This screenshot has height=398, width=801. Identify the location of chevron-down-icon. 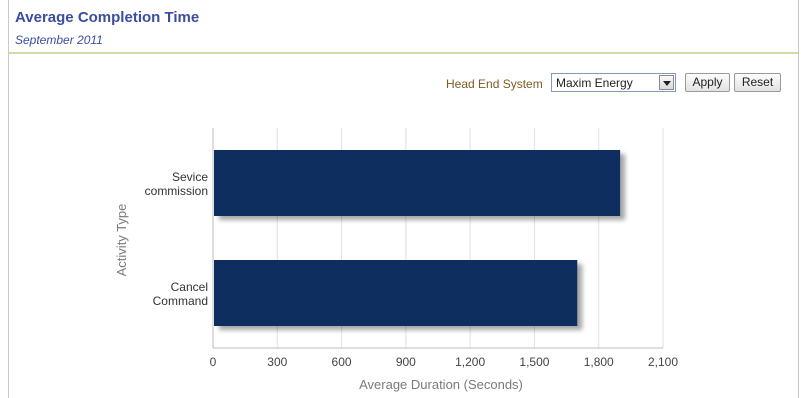
(666, 82).